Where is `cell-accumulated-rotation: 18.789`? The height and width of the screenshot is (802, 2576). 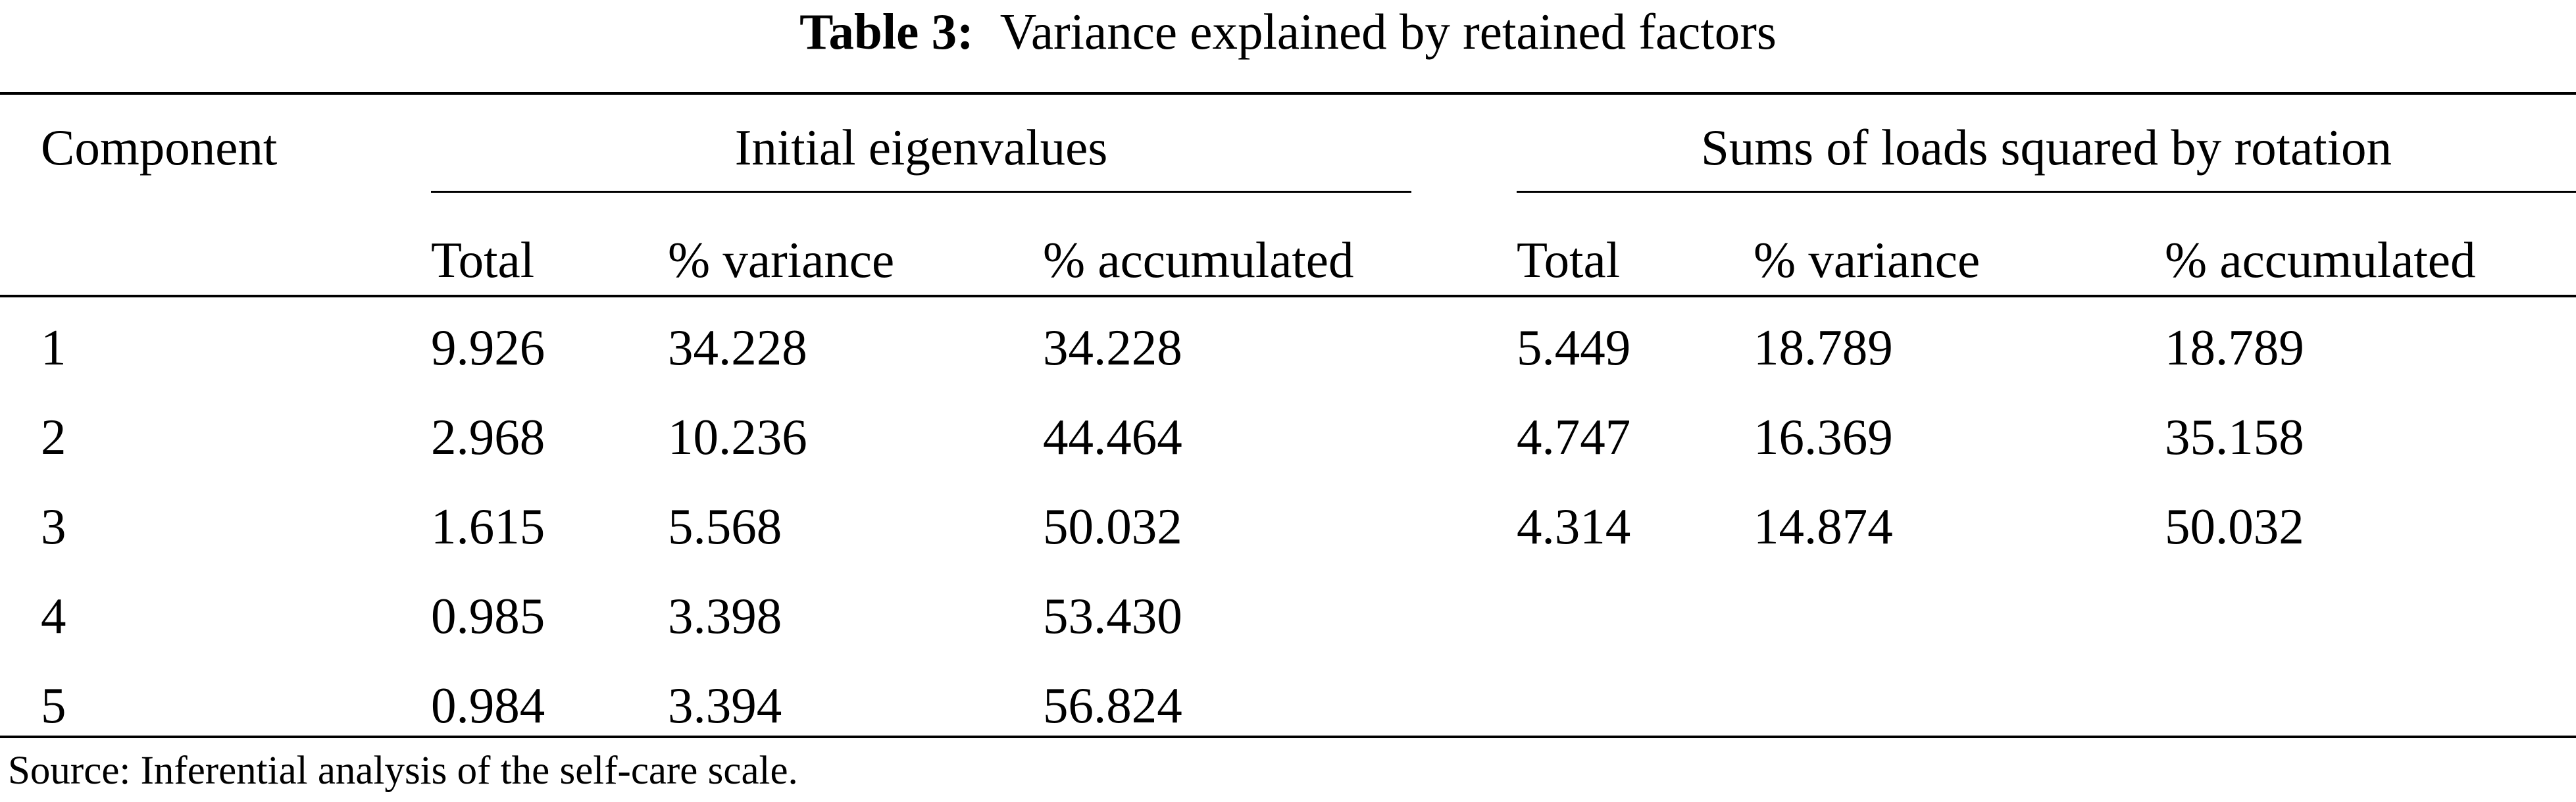 cell-accumulated-rotation: 18.789 is located at coordinates (2234, 347).